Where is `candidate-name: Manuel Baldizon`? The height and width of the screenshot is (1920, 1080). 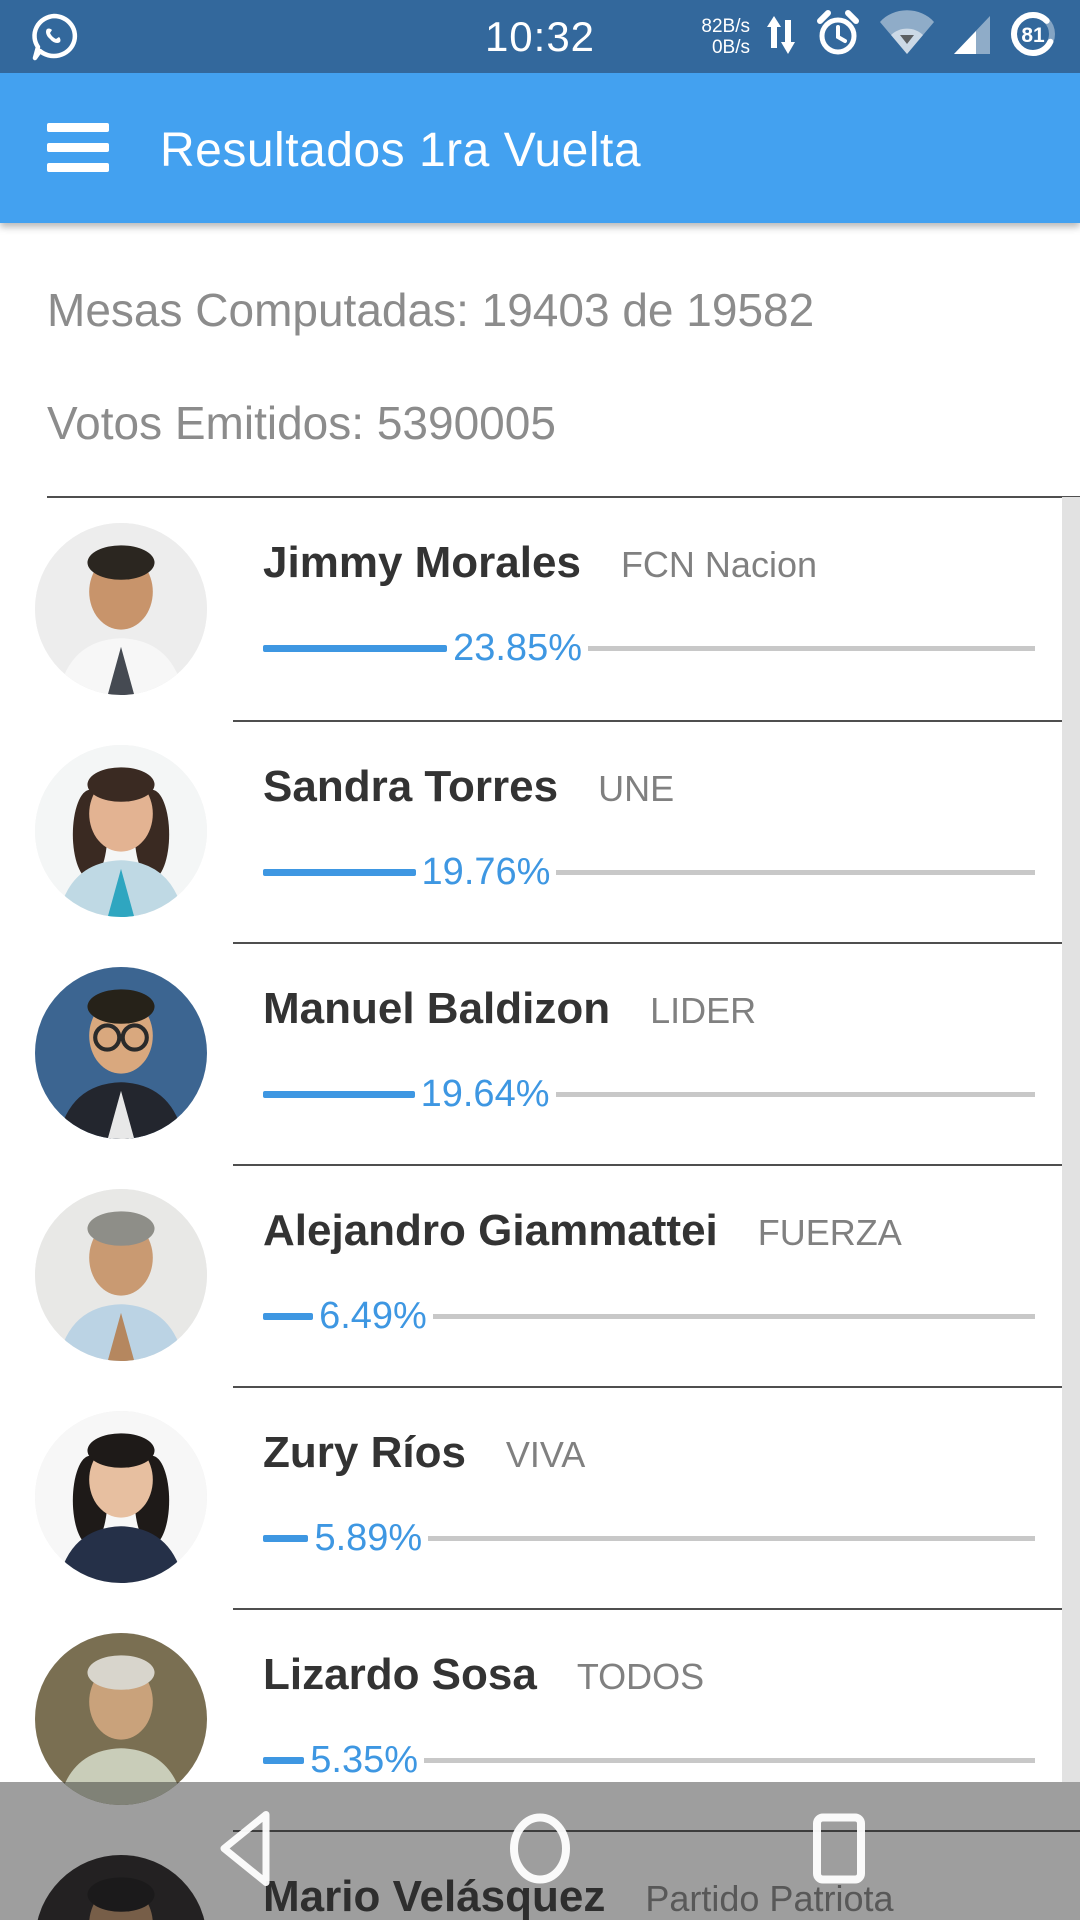 candidate-name: Manuel Baldizon is located at coordinates (437, 1008).